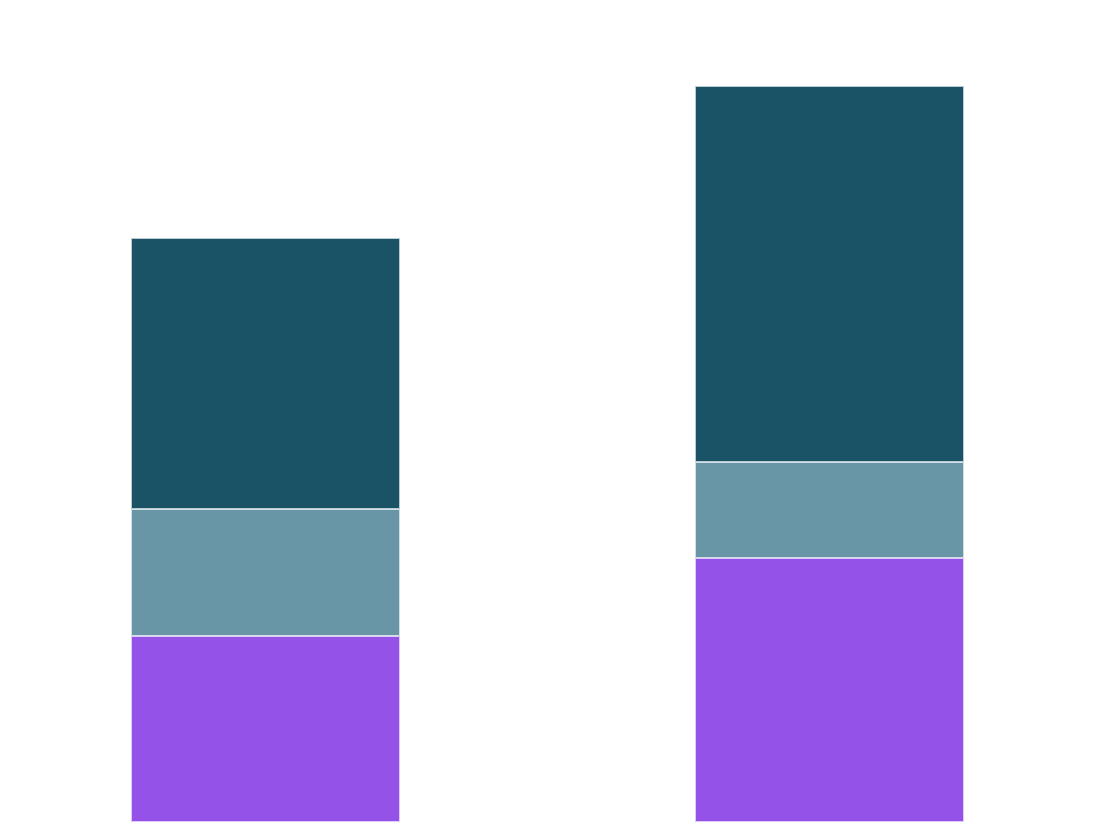  I want to click on bar-left-middle-segment, so click(265, 572).